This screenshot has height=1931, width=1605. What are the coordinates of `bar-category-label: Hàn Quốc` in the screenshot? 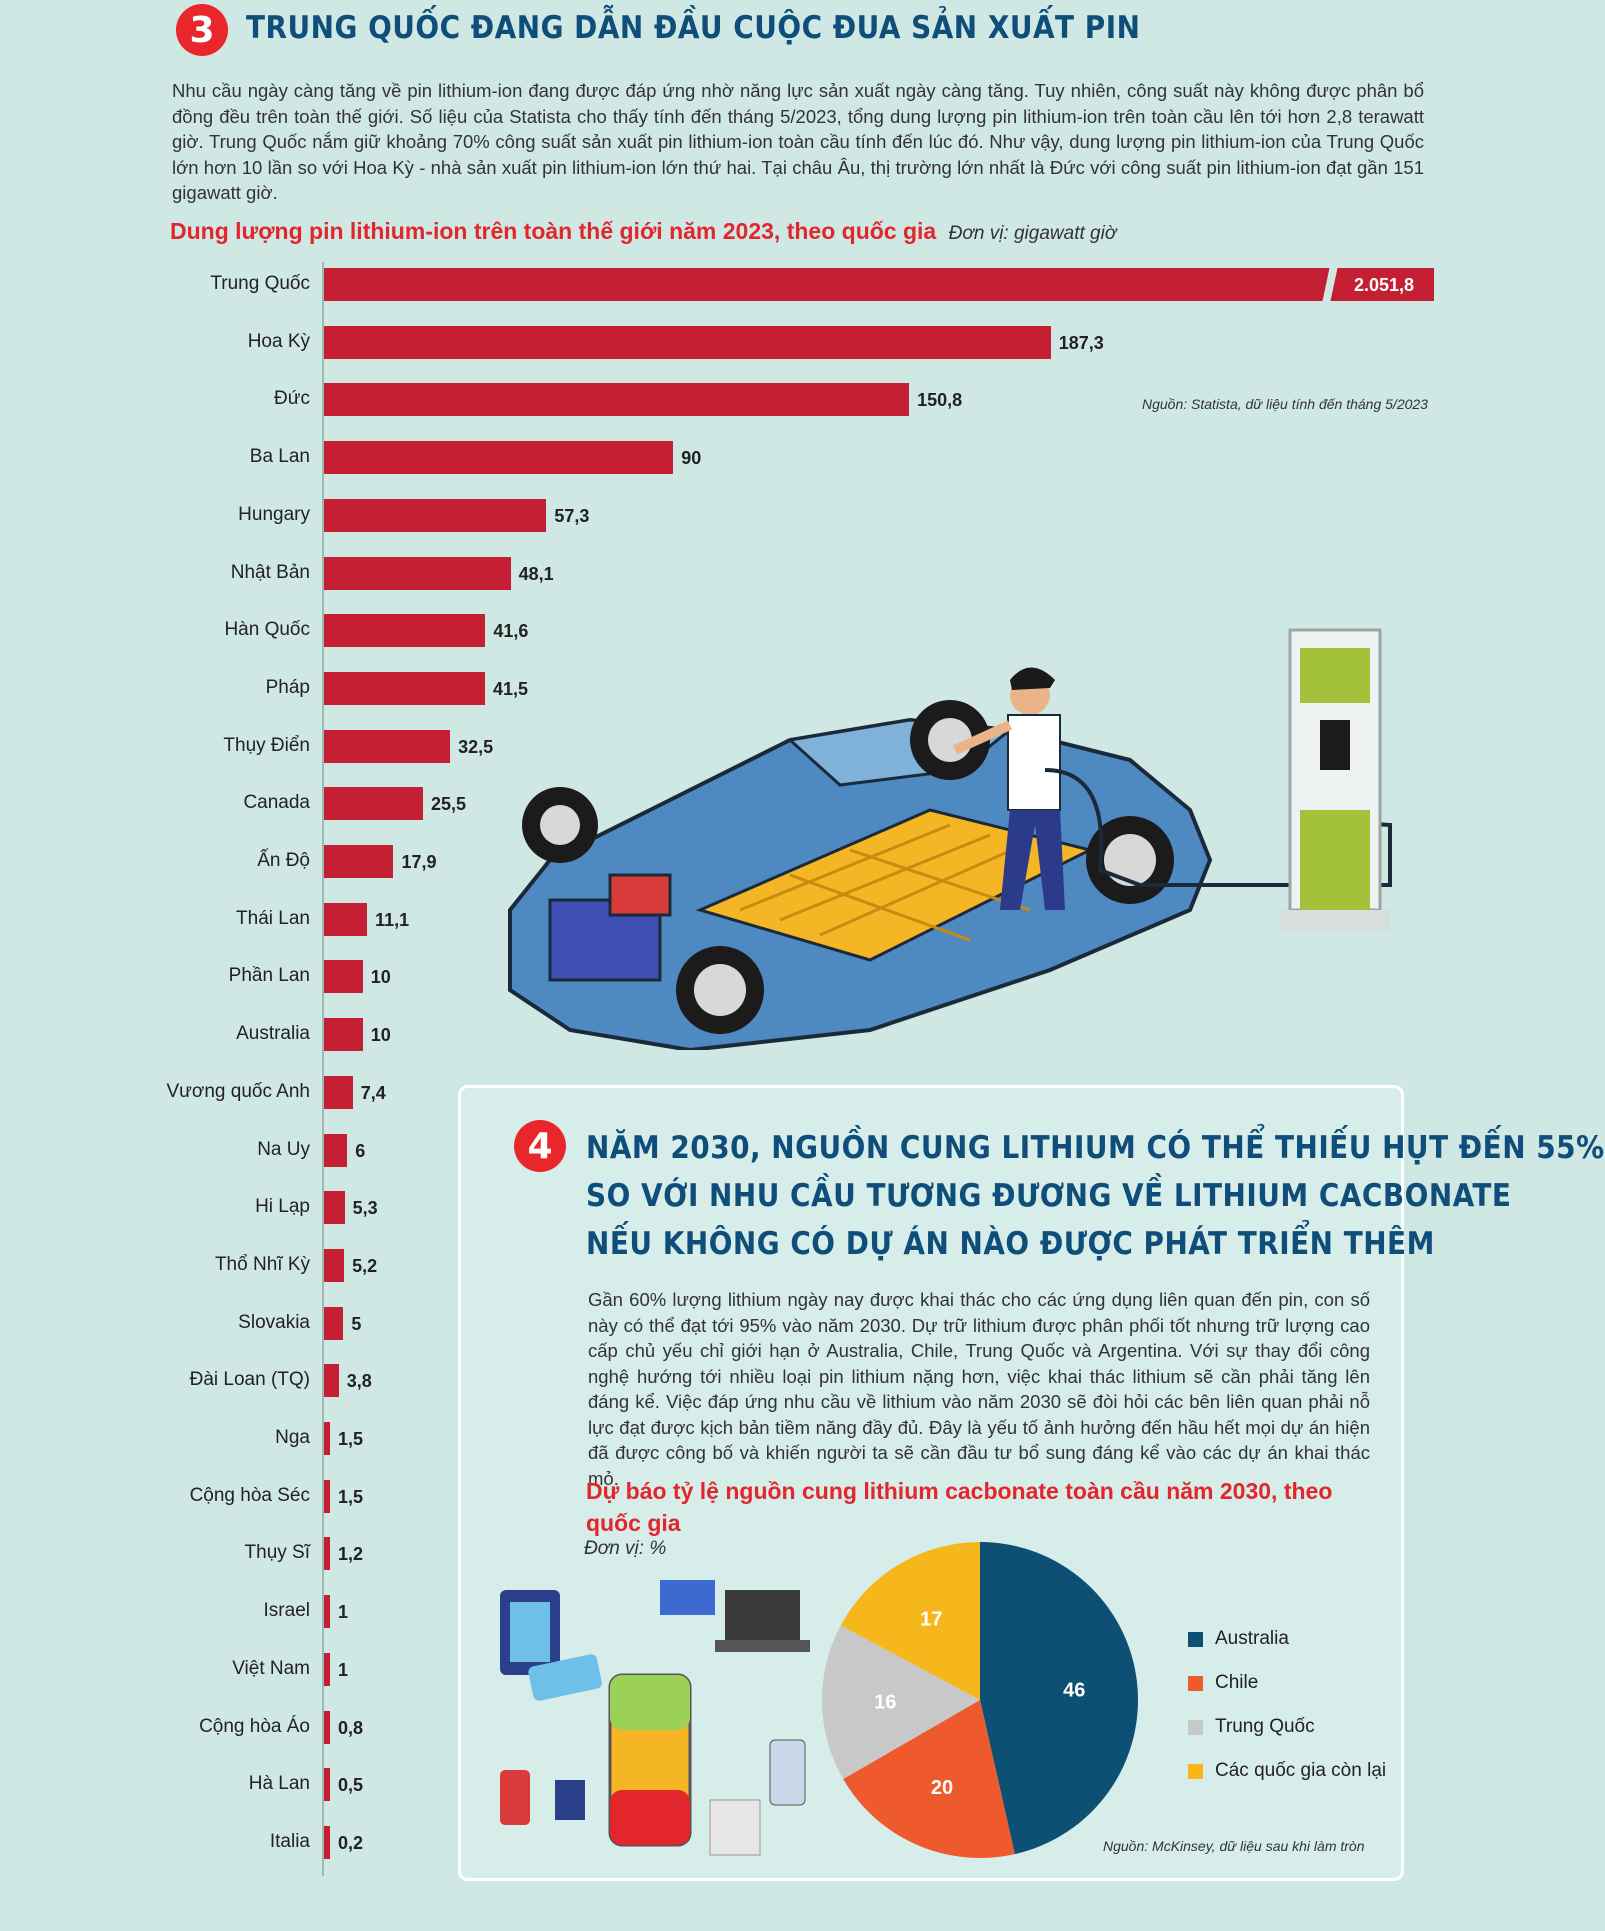 It's located at (267, 630).